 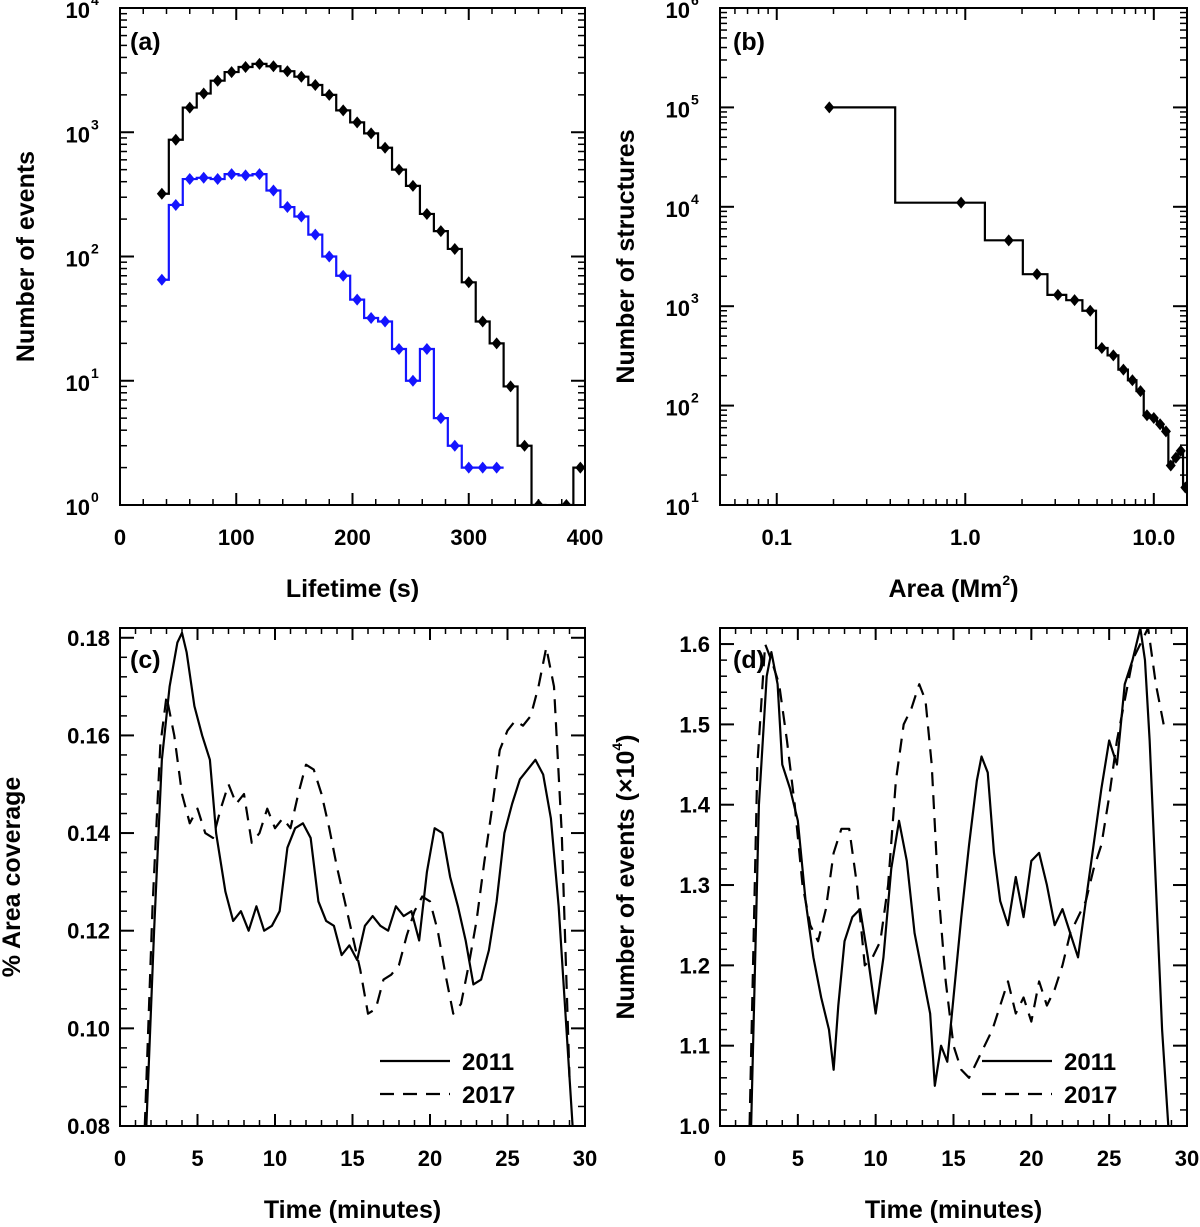 I want to click on x-tick-label: 10, so click(x=875, y=1158).